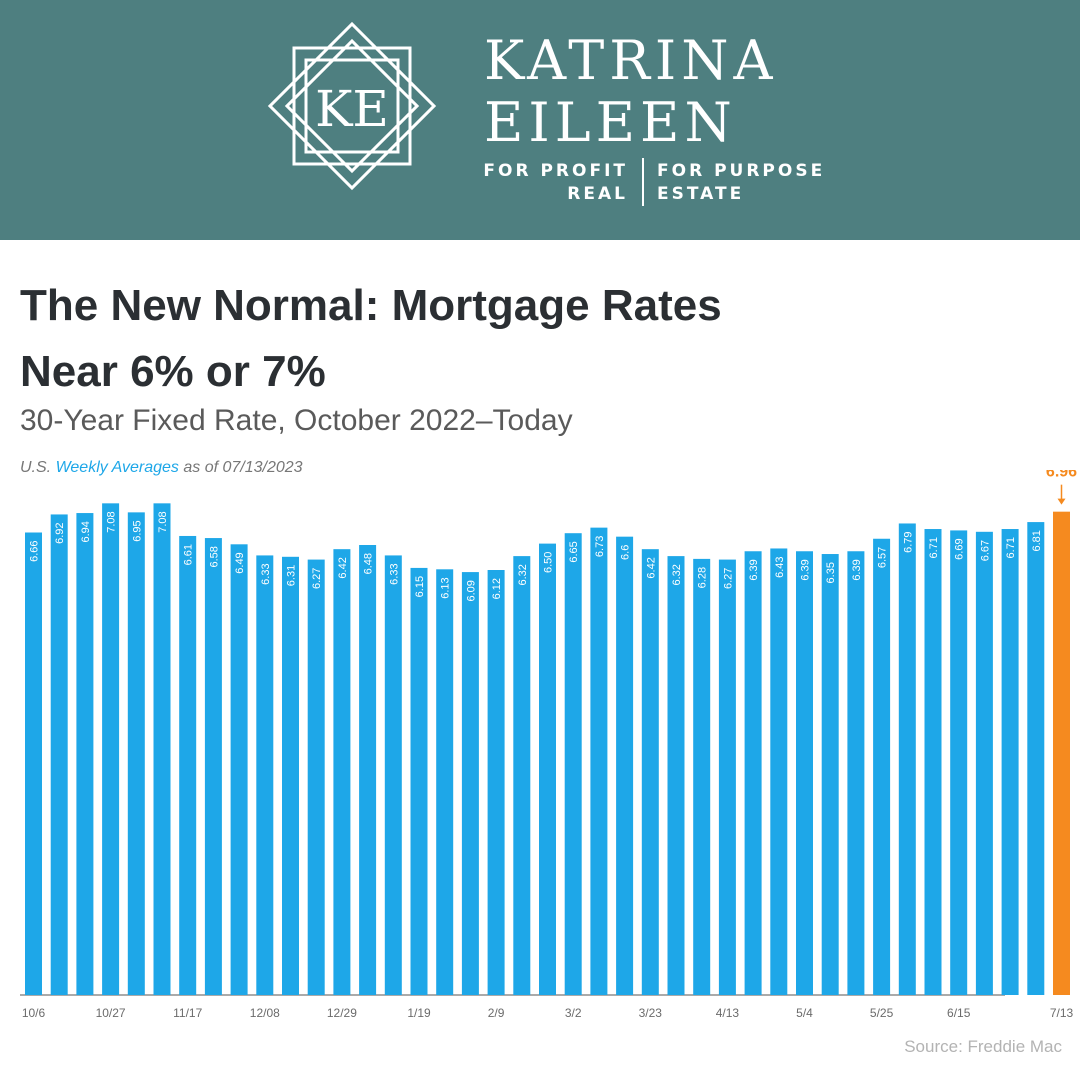  What do you see at coordinates (703, 577) in the screenshot?
I see `bar-value-label: 6.28` at bounding box center [703, 577].